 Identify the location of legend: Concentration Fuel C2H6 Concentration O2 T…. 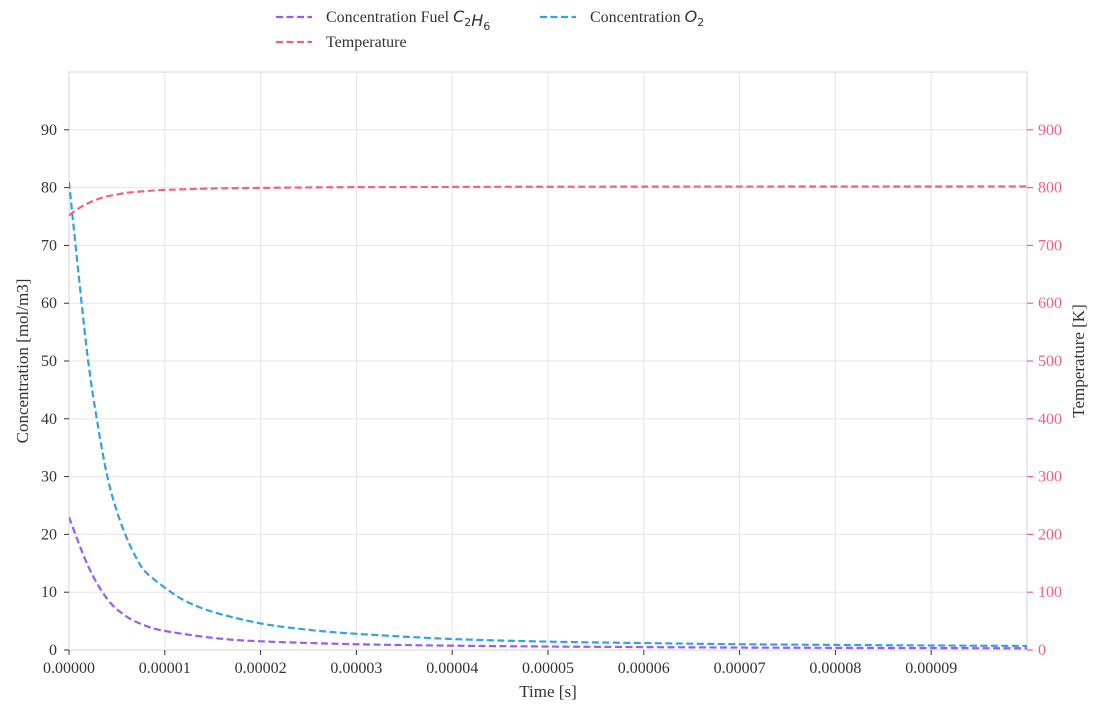
(490, 29).